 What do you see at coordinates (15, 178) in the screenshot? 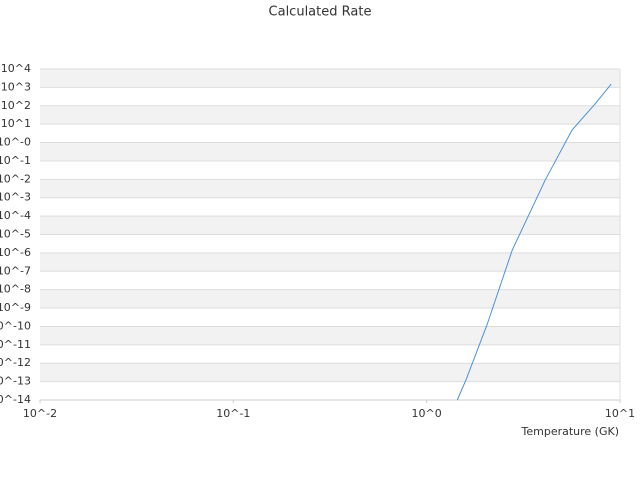
I see `y-tick-label: 10^-2` at bounding box center [15, 178].